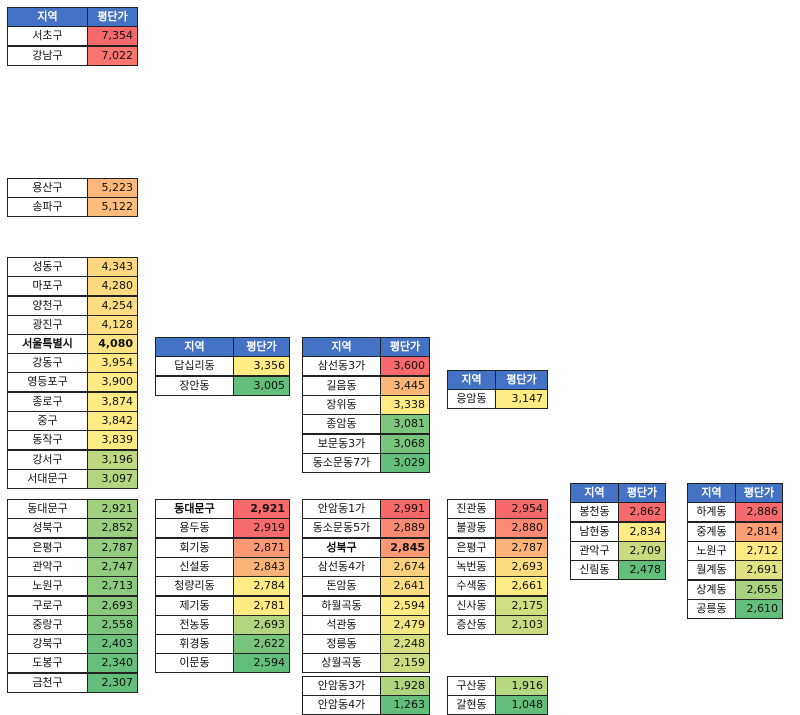  I want to click on region-cell: 동소문동5가, so click(341, 528).